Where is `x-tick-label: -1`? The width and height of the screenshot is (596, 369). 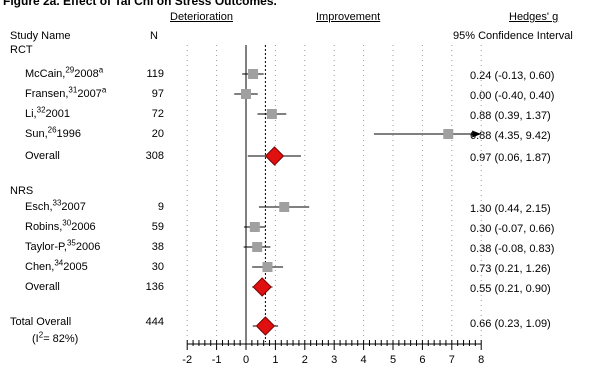
x-tick-label: -1 is located at coordinates (217, 360).